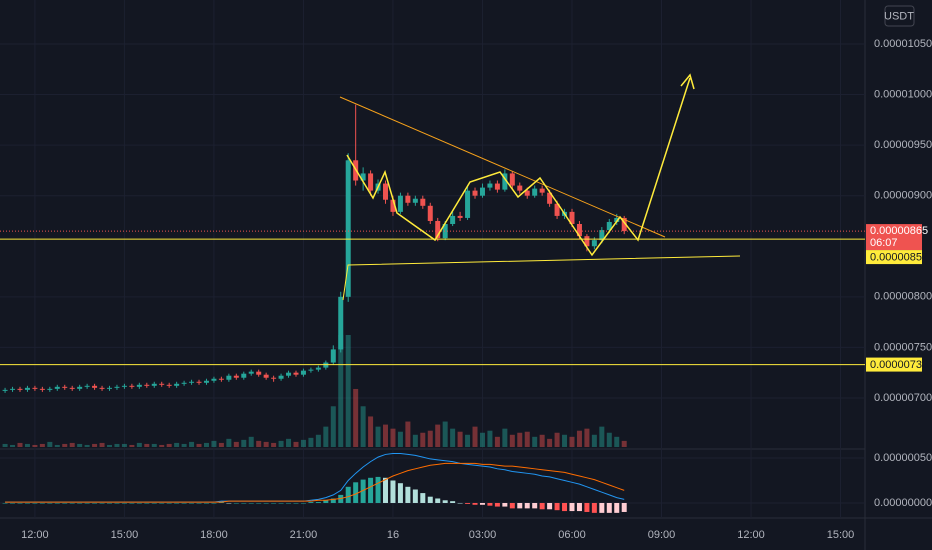 This screenshot has height=550, width=932. I want to click on arrow-head, so click(687, 81).